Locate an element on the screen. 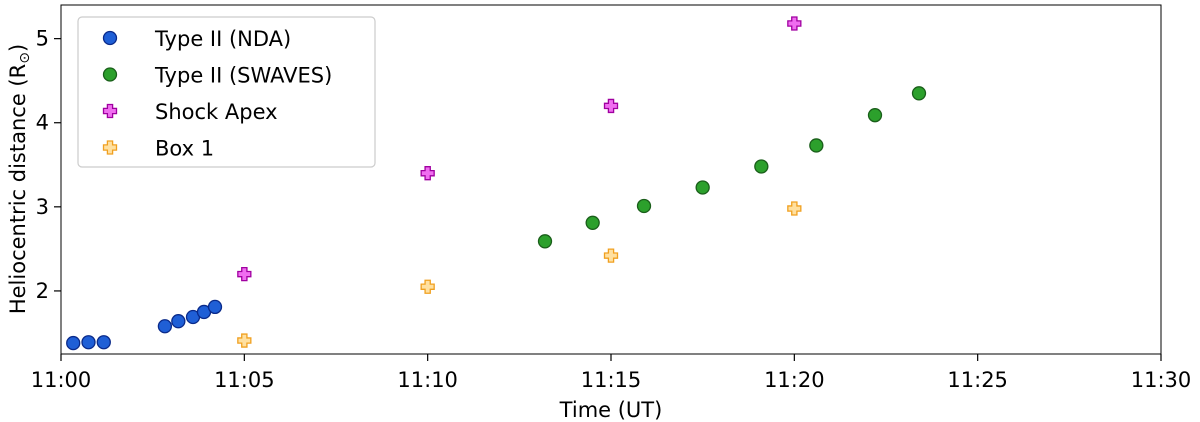  legend-label: Type II (SWAVES) is located at coordinates (243, 76).